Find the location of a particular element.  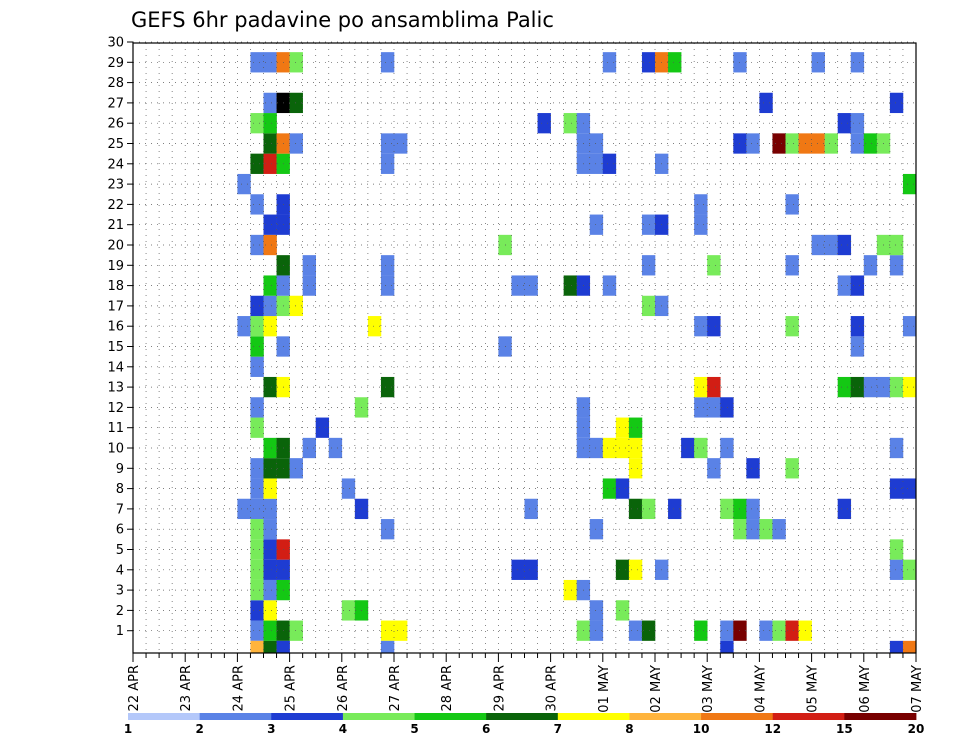

y-tick-label: 5 is located at coordinates (120, 550).